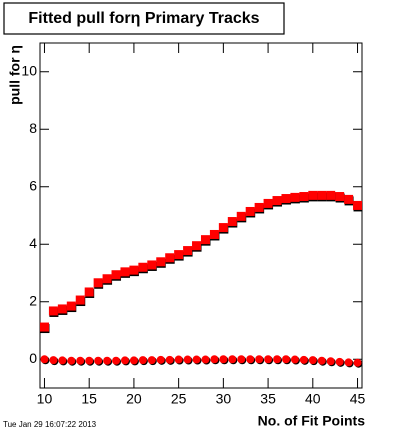 This screenshot has height=433, width=400. I want to click on y-tick-label: 10, so click(29, 70).